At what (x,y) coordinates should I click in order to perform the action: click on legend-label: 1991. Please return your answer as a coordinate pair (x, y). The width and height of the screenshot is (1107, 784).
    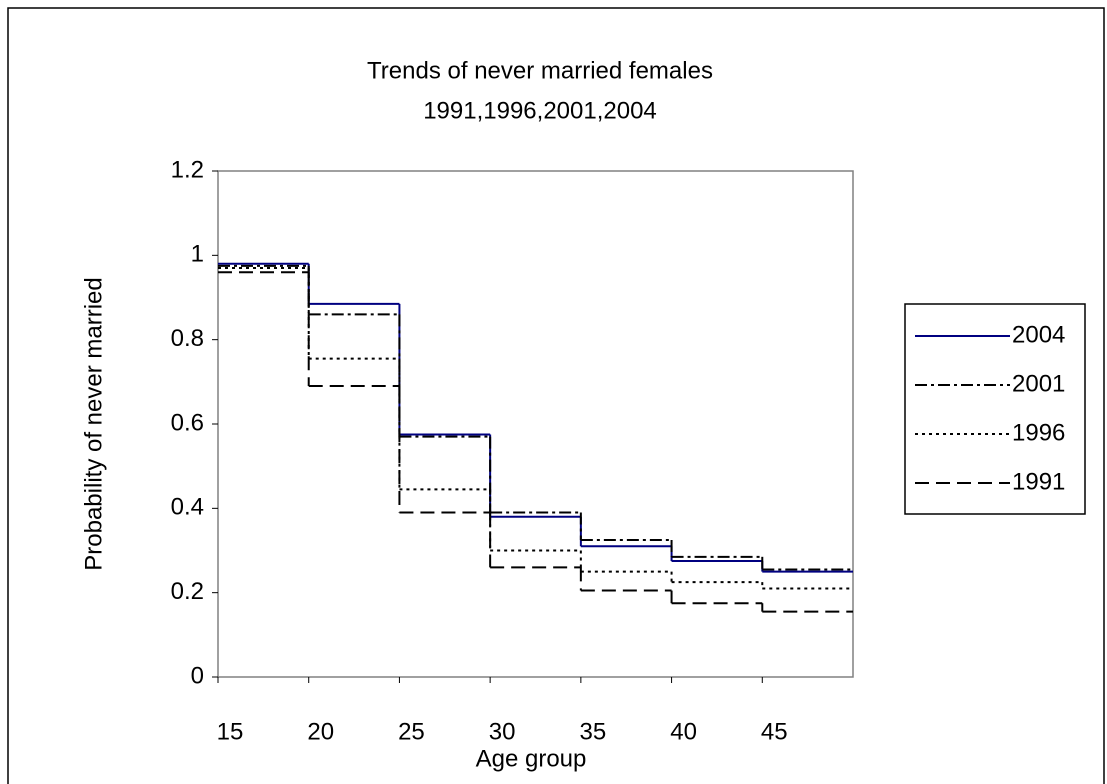
    Looking at the image, I should click on (1038, 481).